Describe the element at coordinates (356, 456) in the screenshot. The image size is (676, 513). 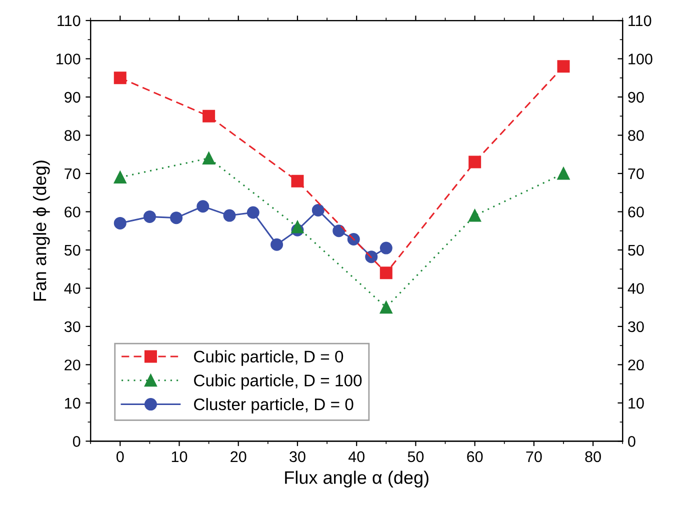
I see `x-tick-label: 40` at that location.